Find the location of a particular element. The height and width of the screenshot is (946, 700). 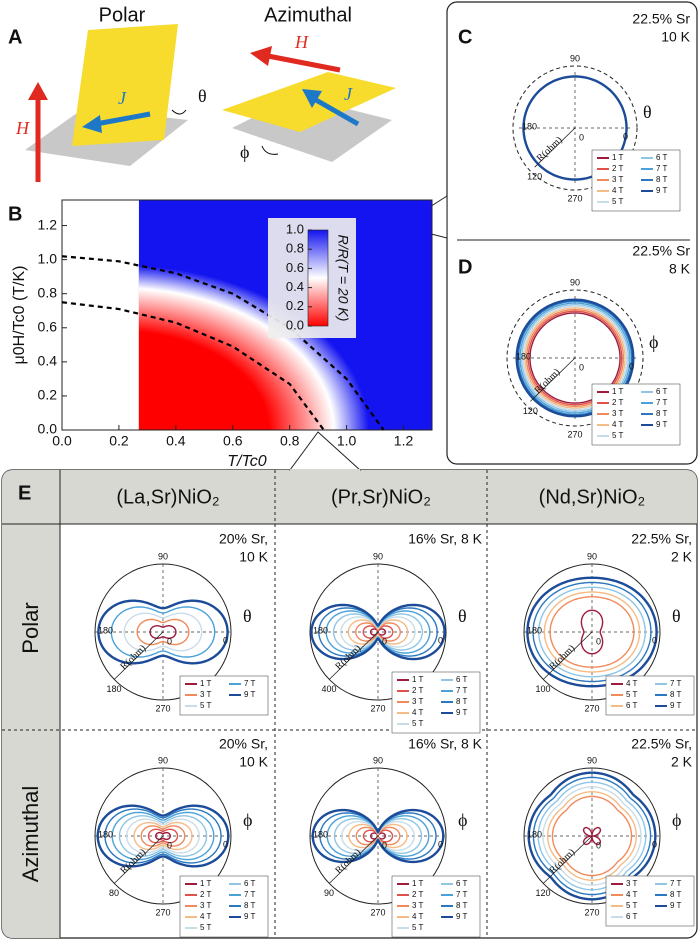

annotation: 16% Sr, 8 K is located at coordinates (445, 744).